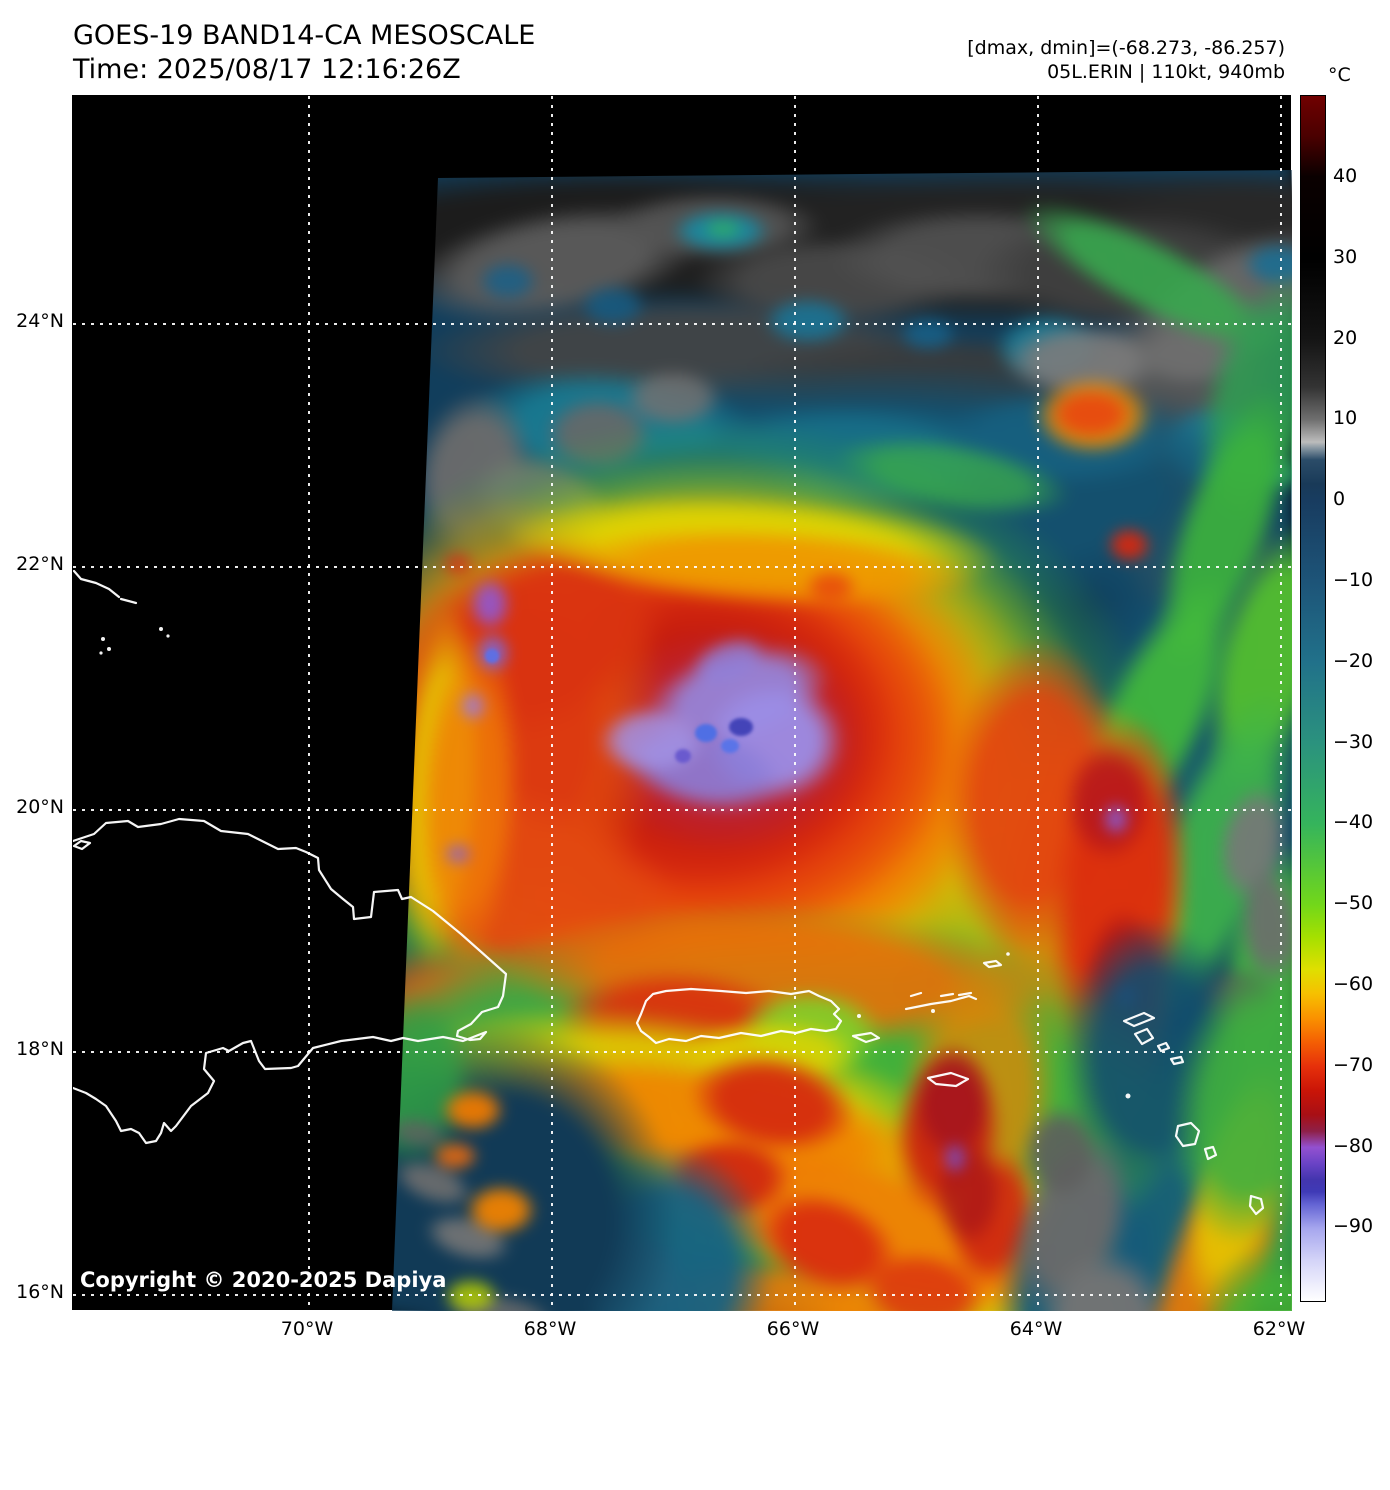 This screenshot has height=1490, width=1390. Describe the element at coordinates (1353, 984) in the screenshot. I see `colorbar-tick-label: −60` at that location.